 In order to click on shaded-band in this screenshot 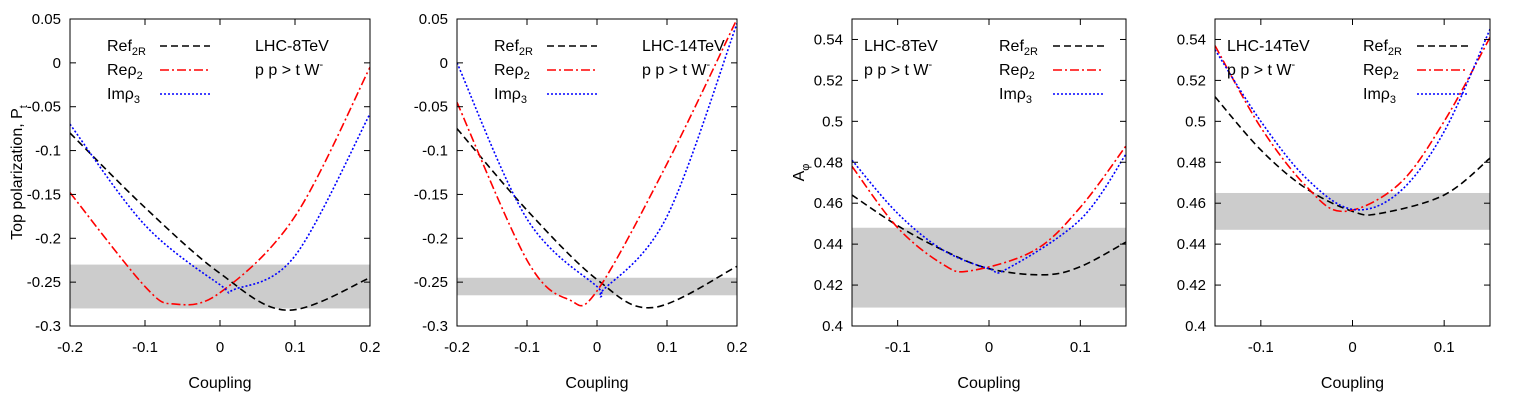, I will do `click(220, 286)`.